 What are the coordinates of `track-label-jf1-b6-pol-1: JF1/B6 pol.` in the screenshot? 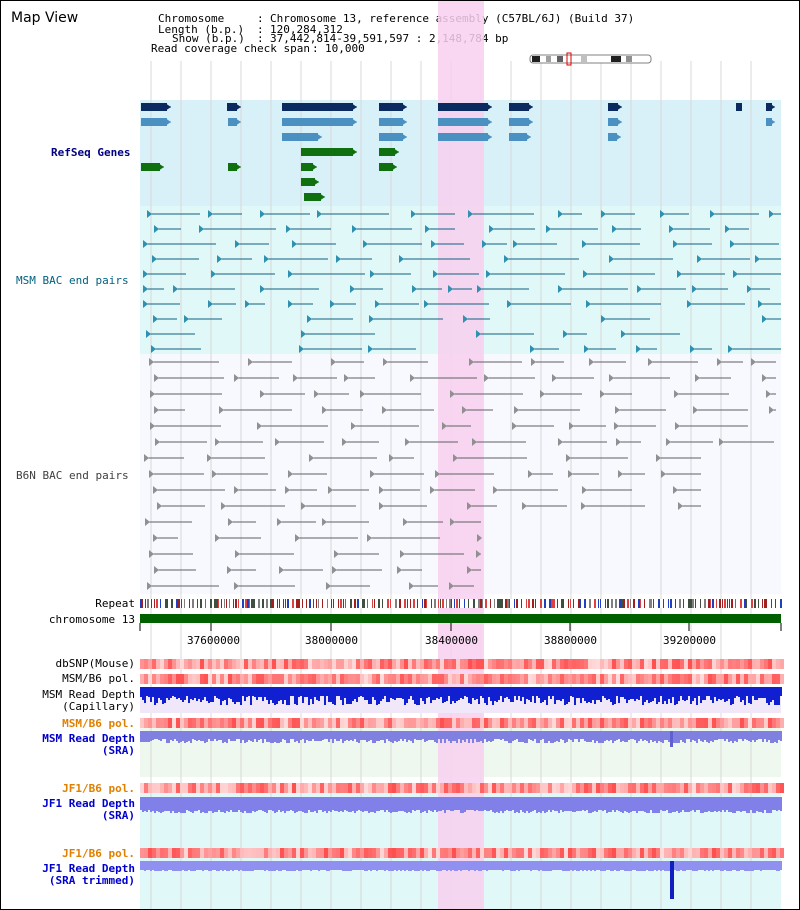 It's located at (98, 788).